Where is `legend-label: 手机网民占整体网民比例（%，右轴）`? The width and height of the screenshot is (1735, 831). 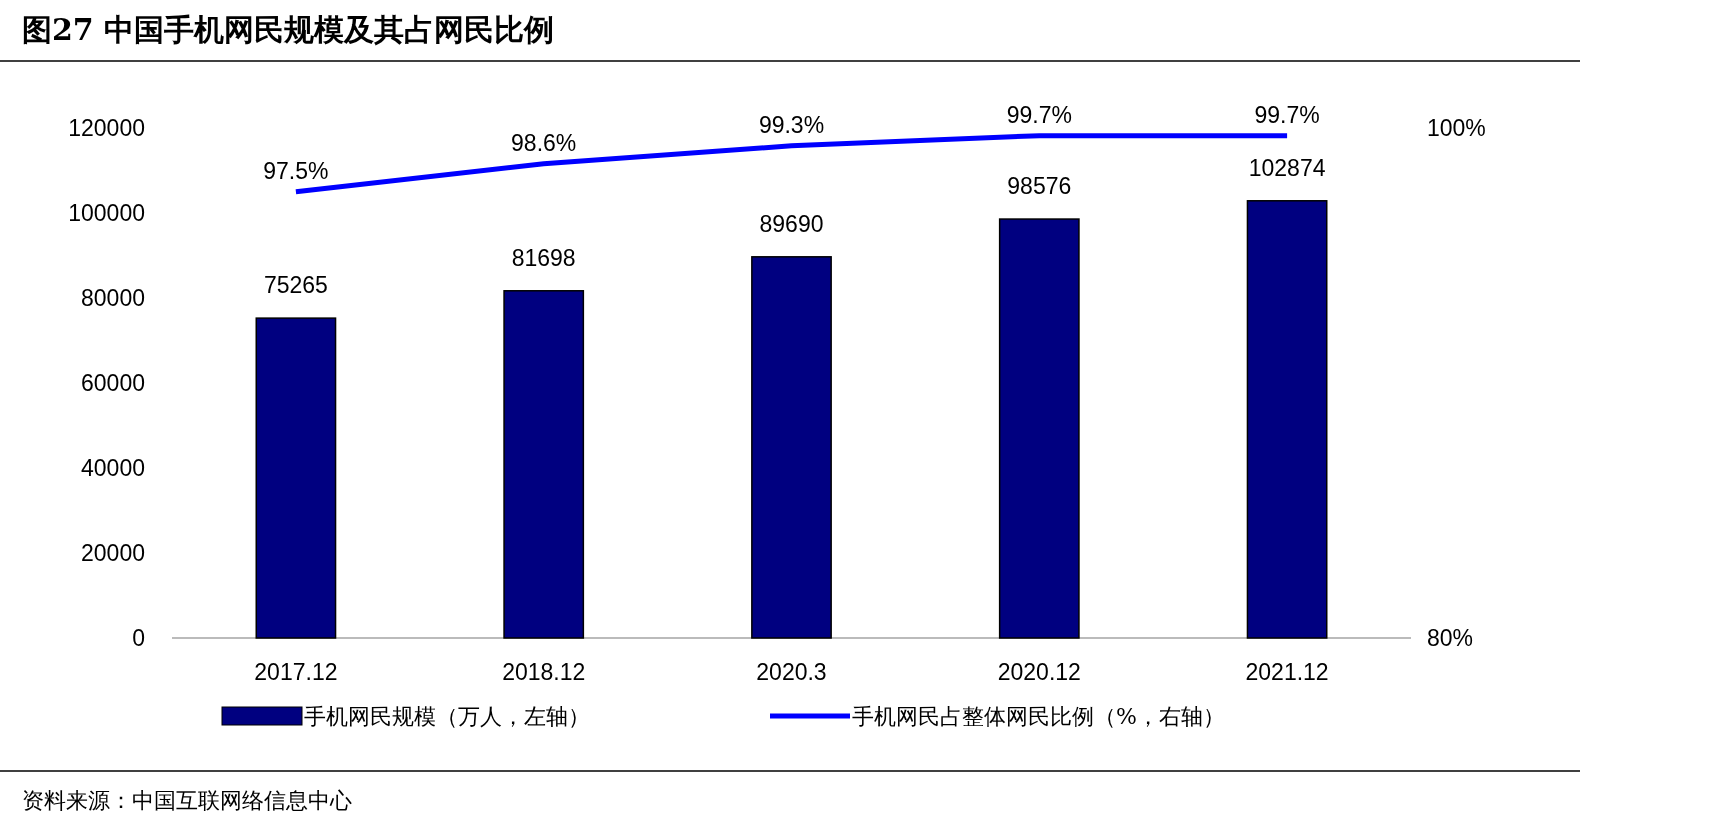
legend-label: 手机网民占整体网民比例（%，右轴） is located at coordinates (1038, 716).